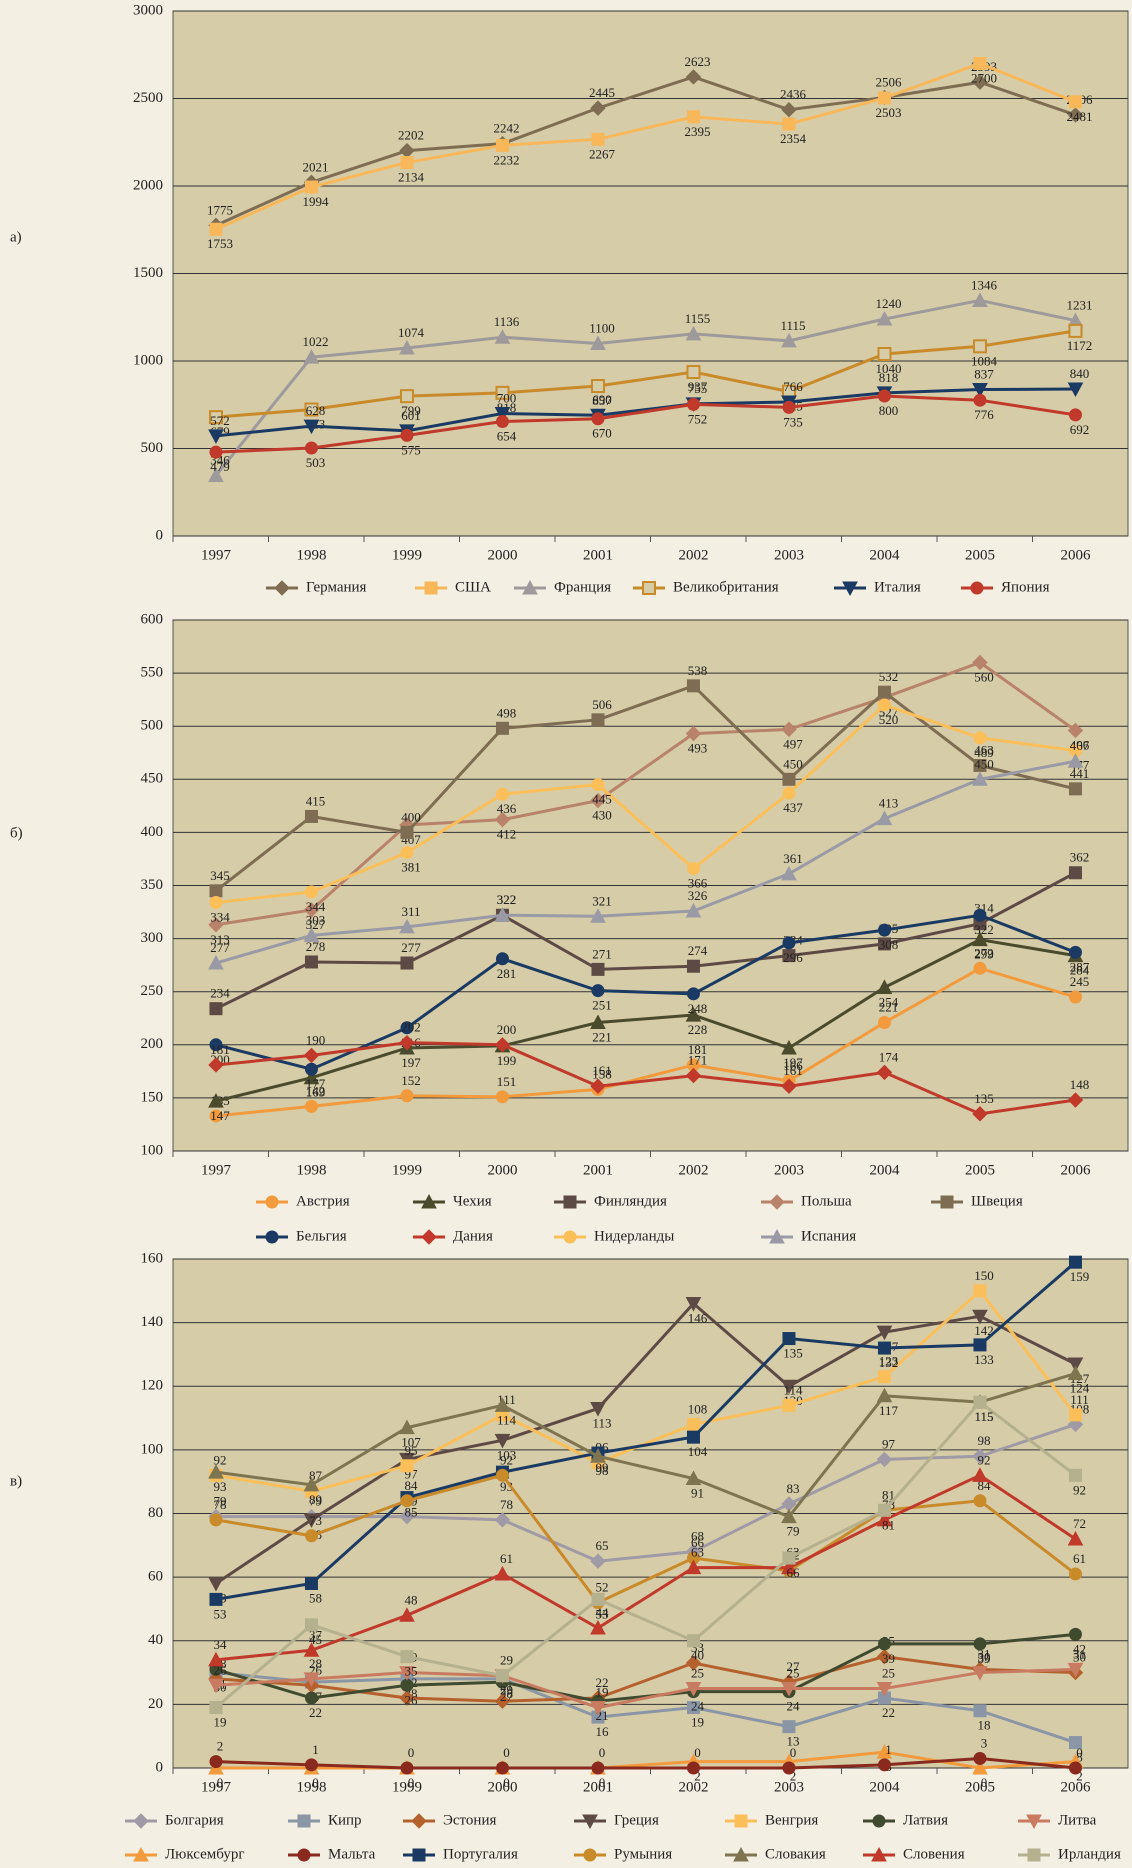 The image size is (1132, 1868). What do you see at coordinates (411, 332) in the screenshot?
I see `value-label: 1074` at bounding box center [411, 332].